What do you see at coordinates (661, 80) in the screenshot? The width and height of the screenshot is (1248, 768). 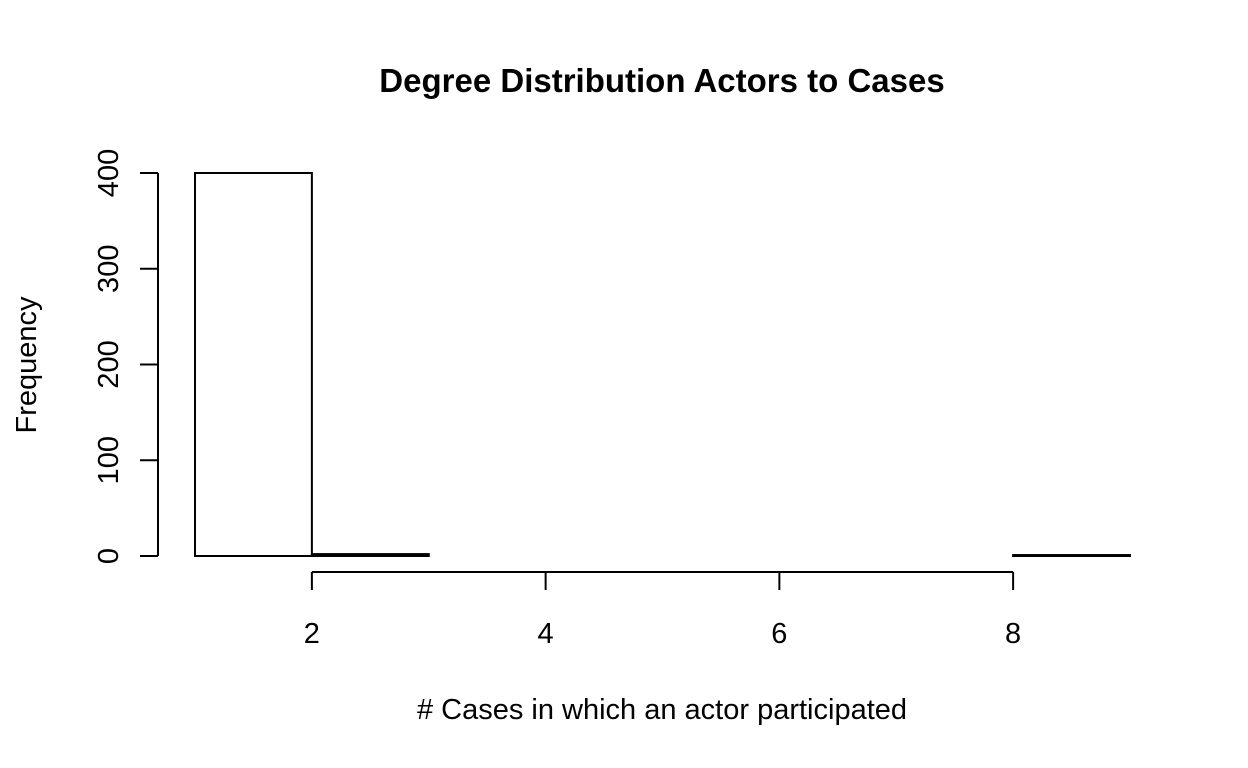 I see `chart-title: Degree Distribution Actors to Cases` at bounding box center [661, 80].